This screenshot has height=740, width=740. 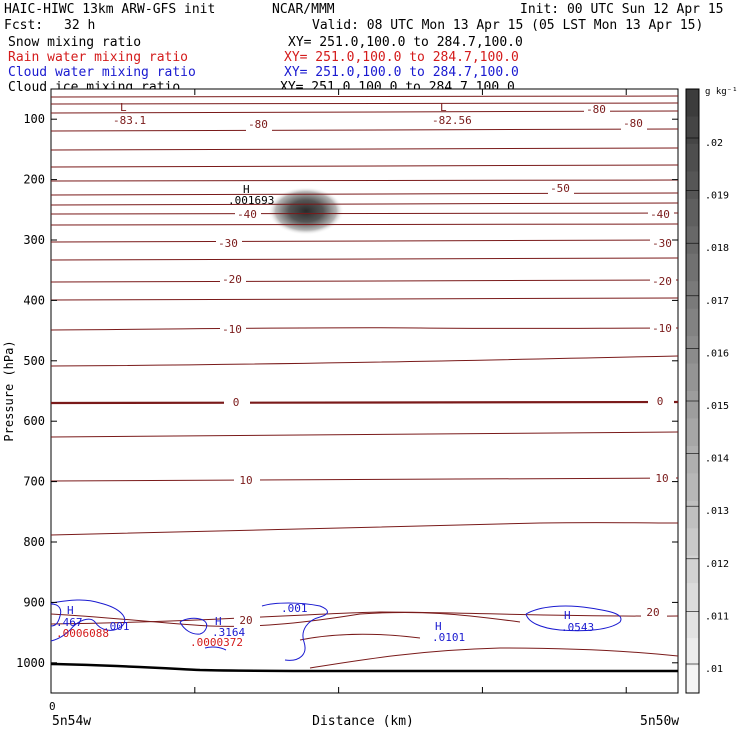 What do you see at coordinates (24, 25) in the screenshot?
I see `fcst-label: Fcst:` at bounding box center [24, 25].